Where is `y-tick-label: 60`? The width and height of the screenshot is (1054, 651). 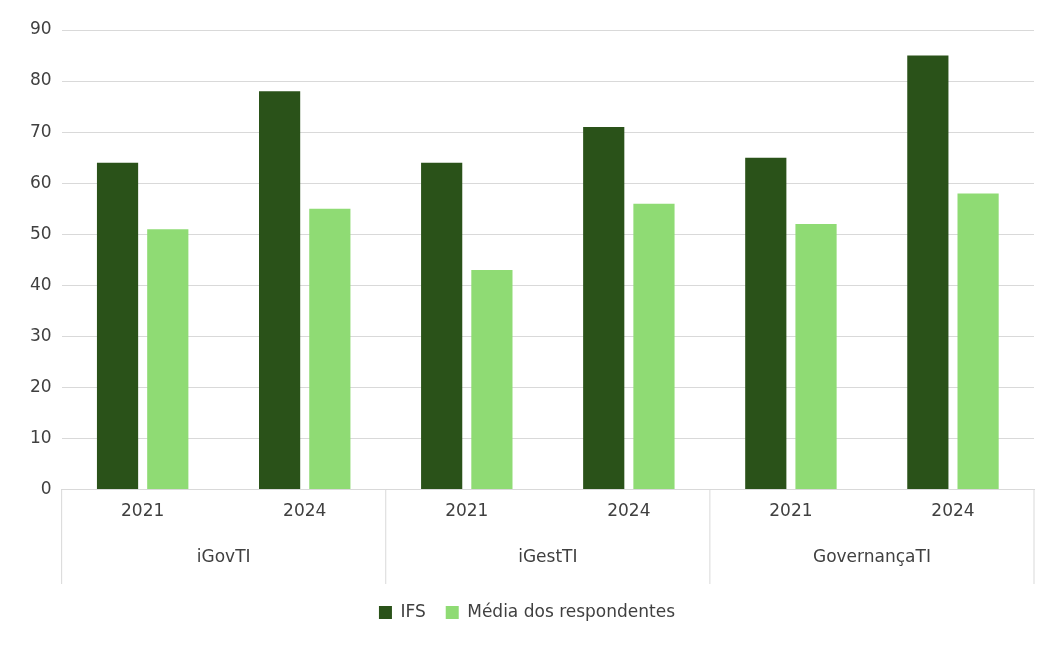 y-tick-label: 60 is located at coordinates (40, 181).